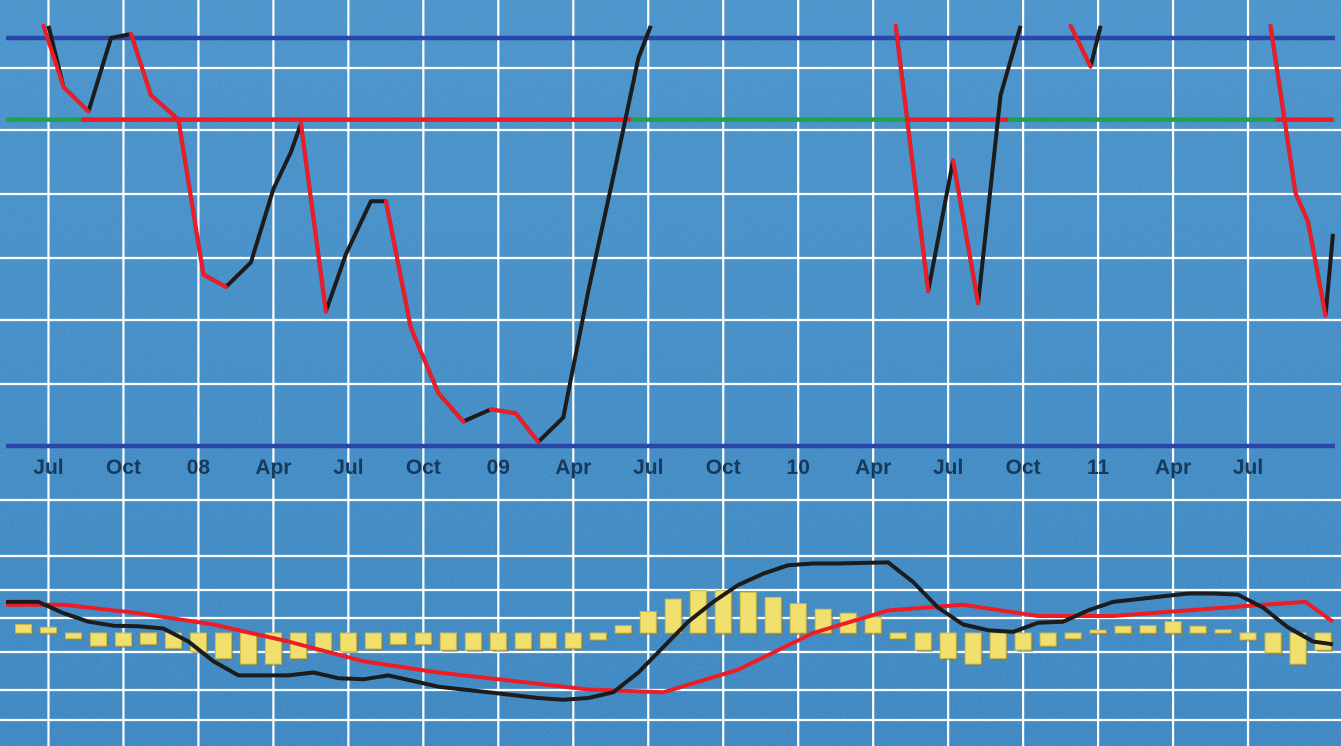 This screenshot has height=746, width=1341. What do you see at coordinates (348, 467) in the screenshot?
I see `x-tick-label-4: Jul` at bounding box center [348, 467].